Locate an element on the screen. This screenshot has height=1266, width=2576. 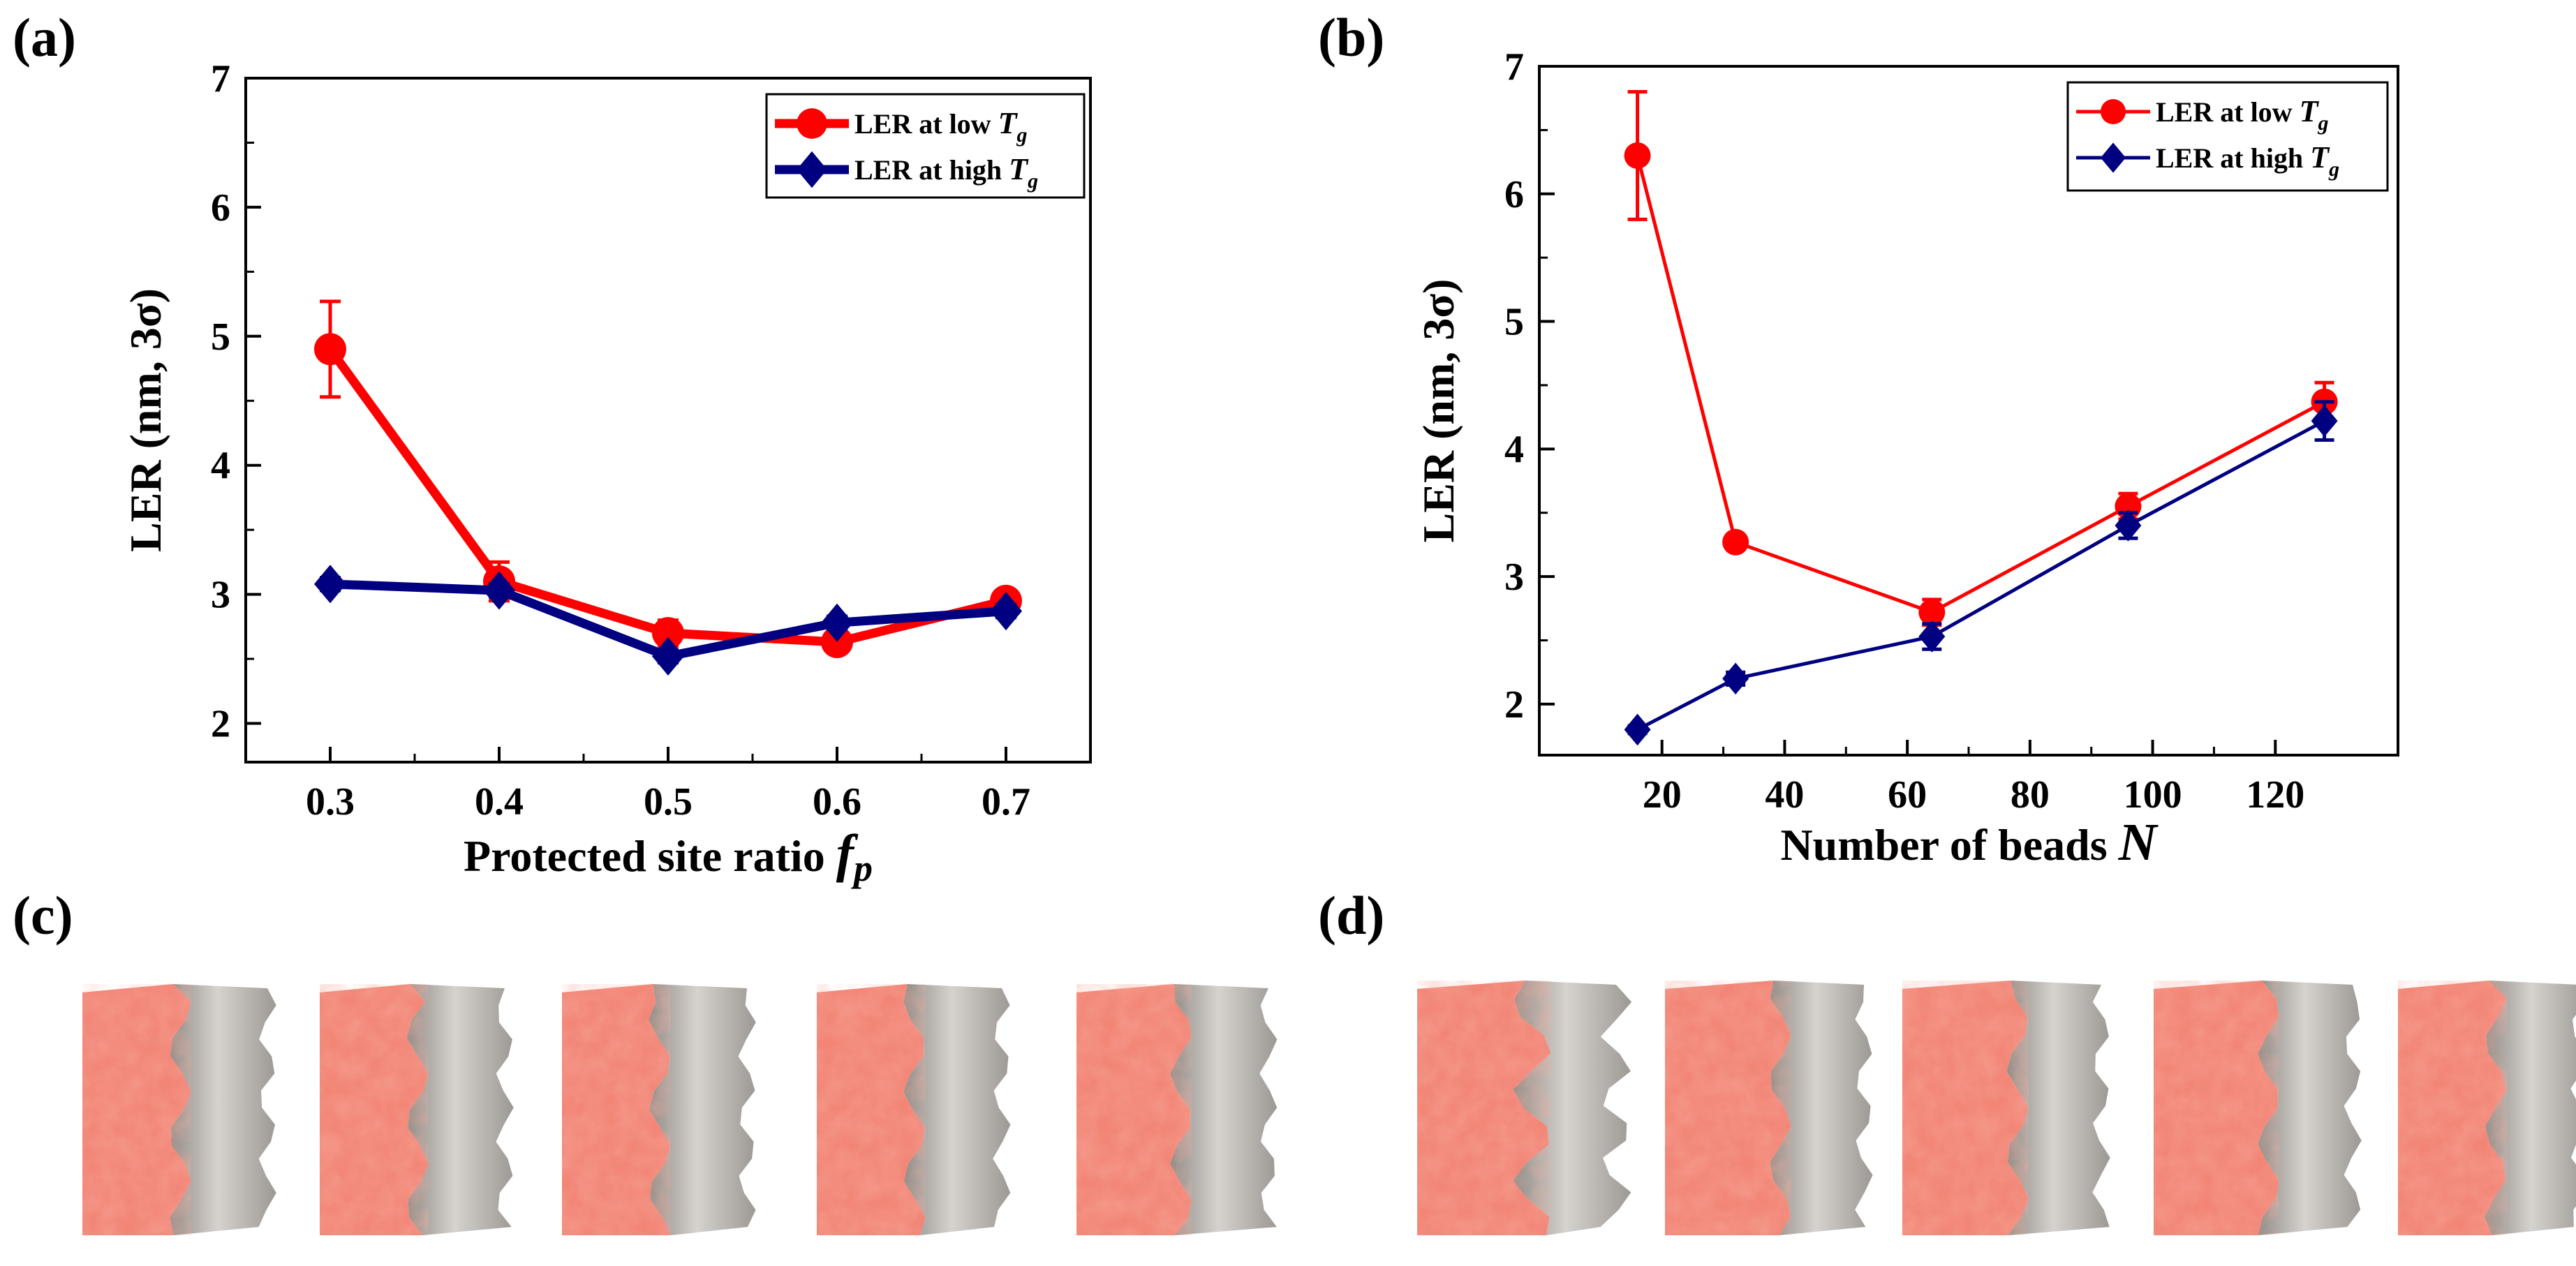
legend-box is located at coordinates (2227, 136).